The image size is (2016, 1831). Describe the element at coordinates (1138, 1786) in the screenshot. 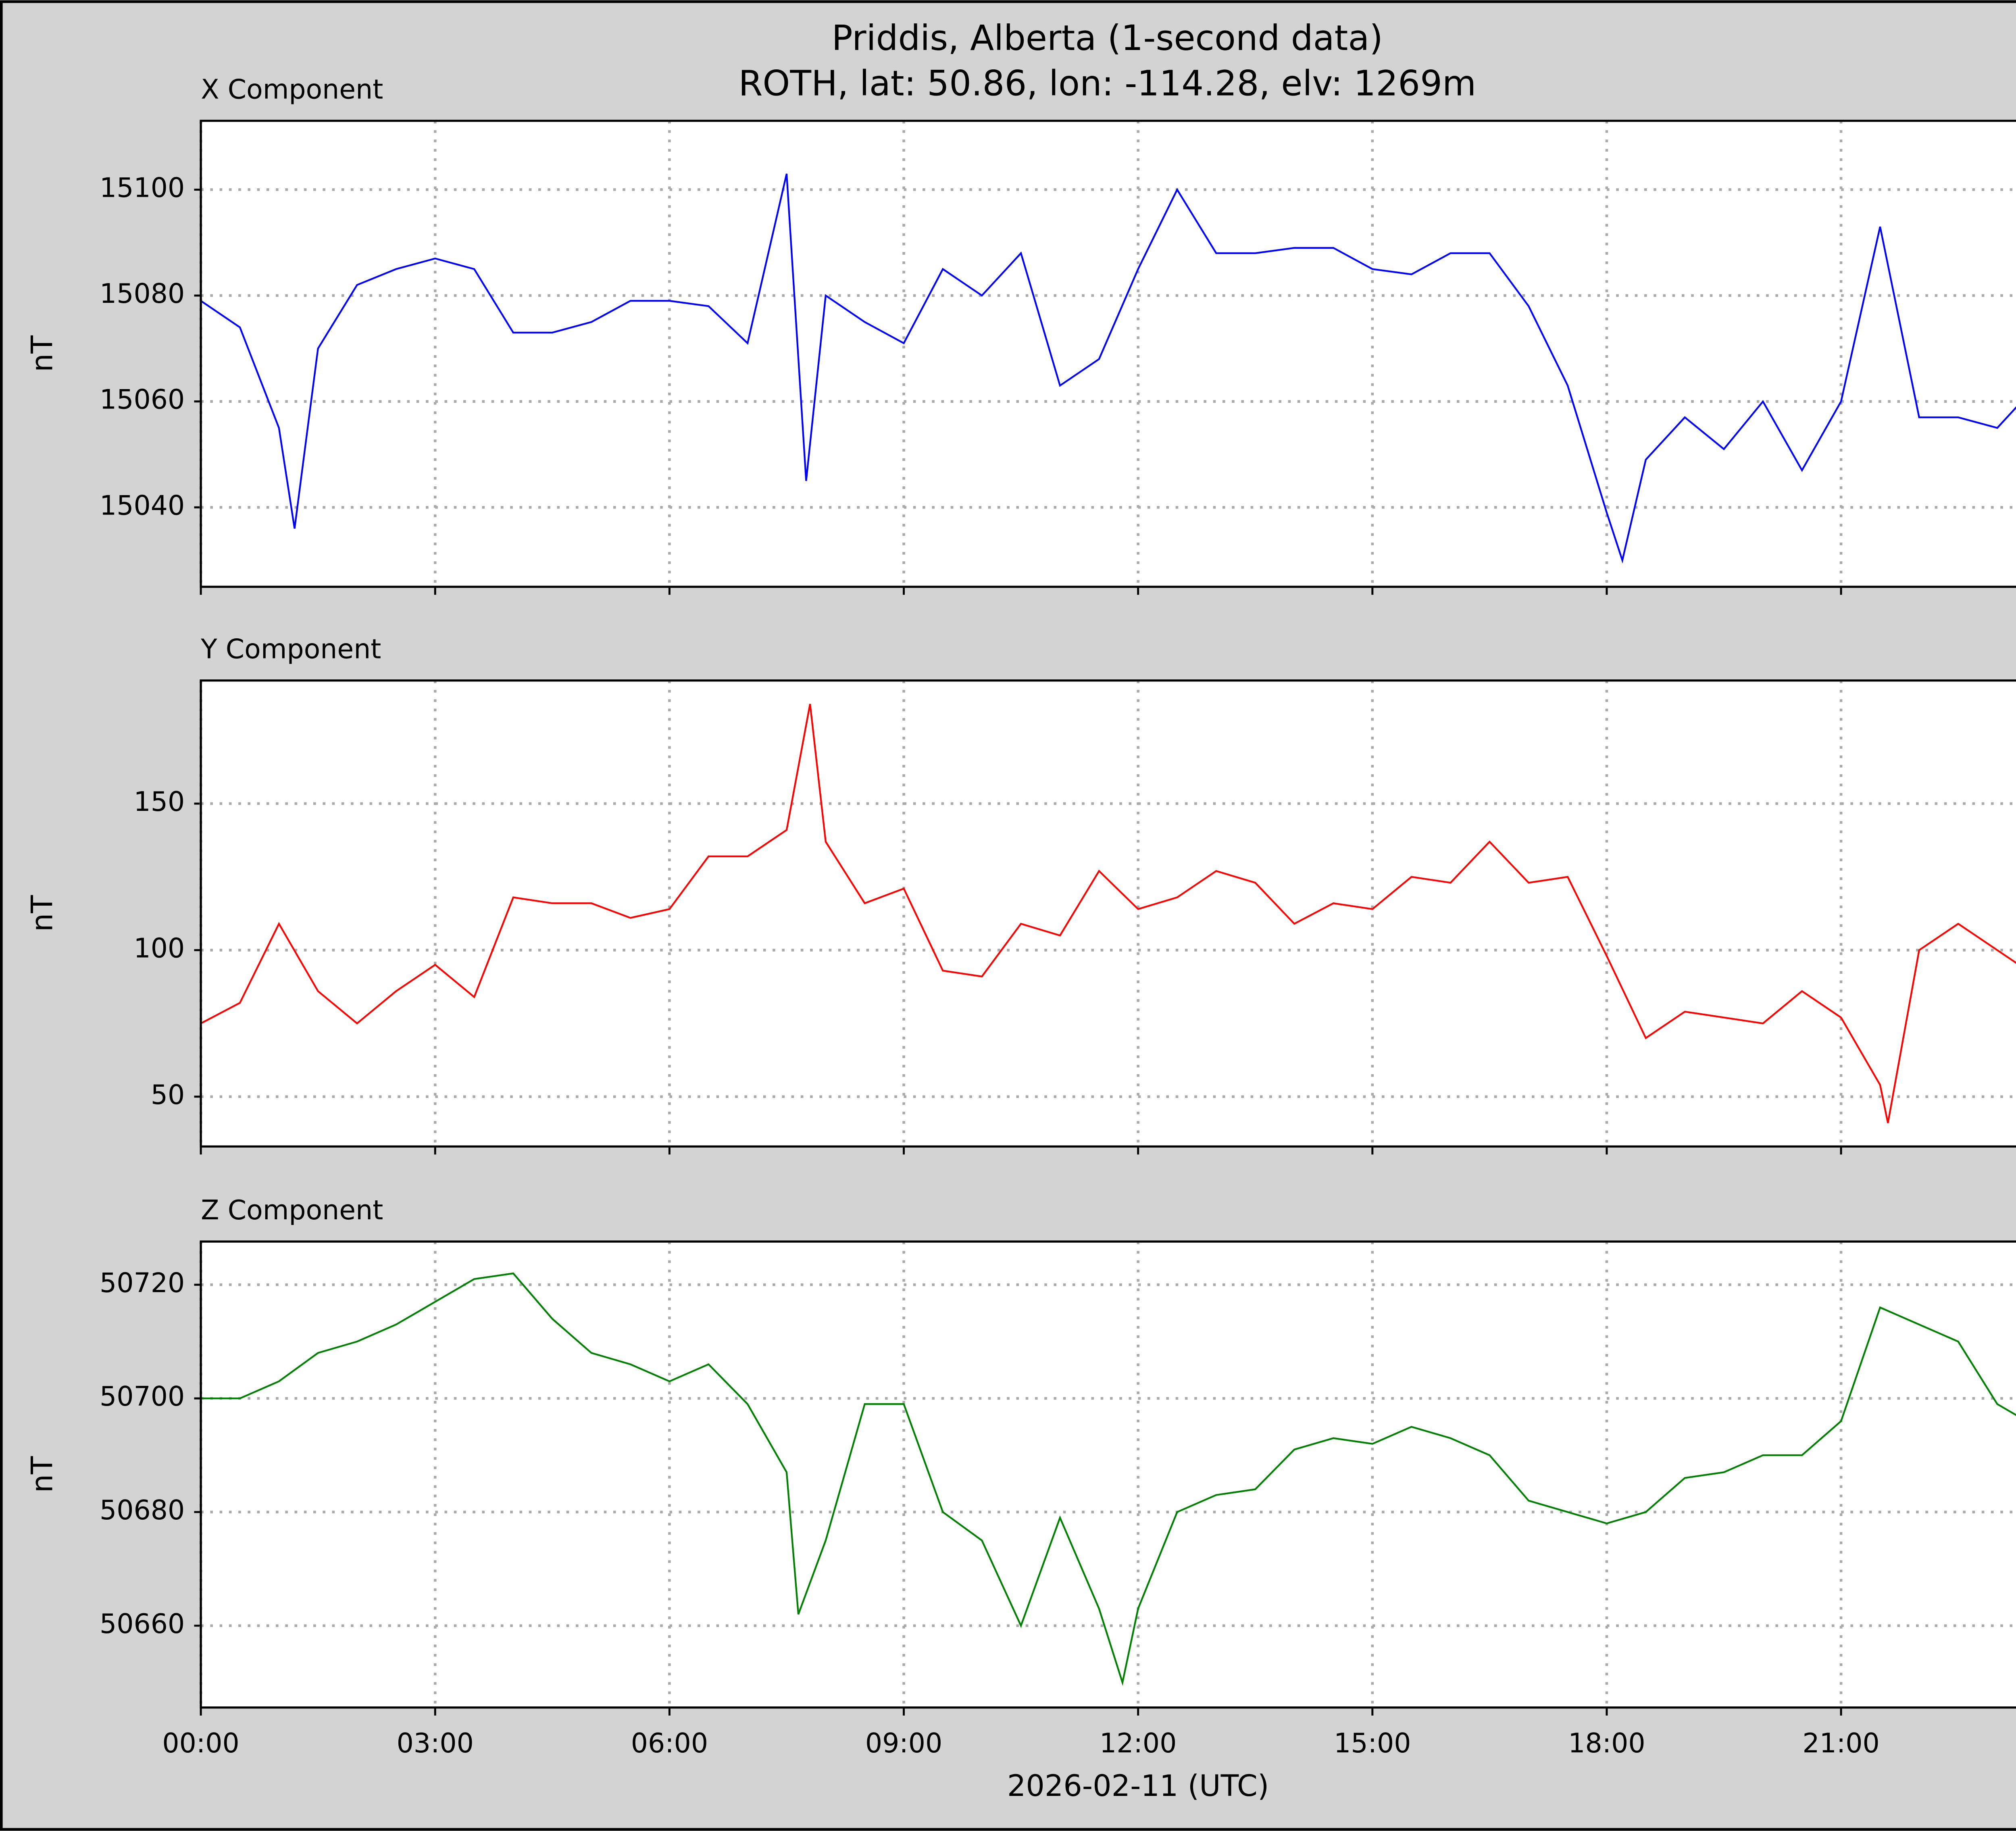

I see `x-axis-label: 2026-02-11 (UTC)` at that location.